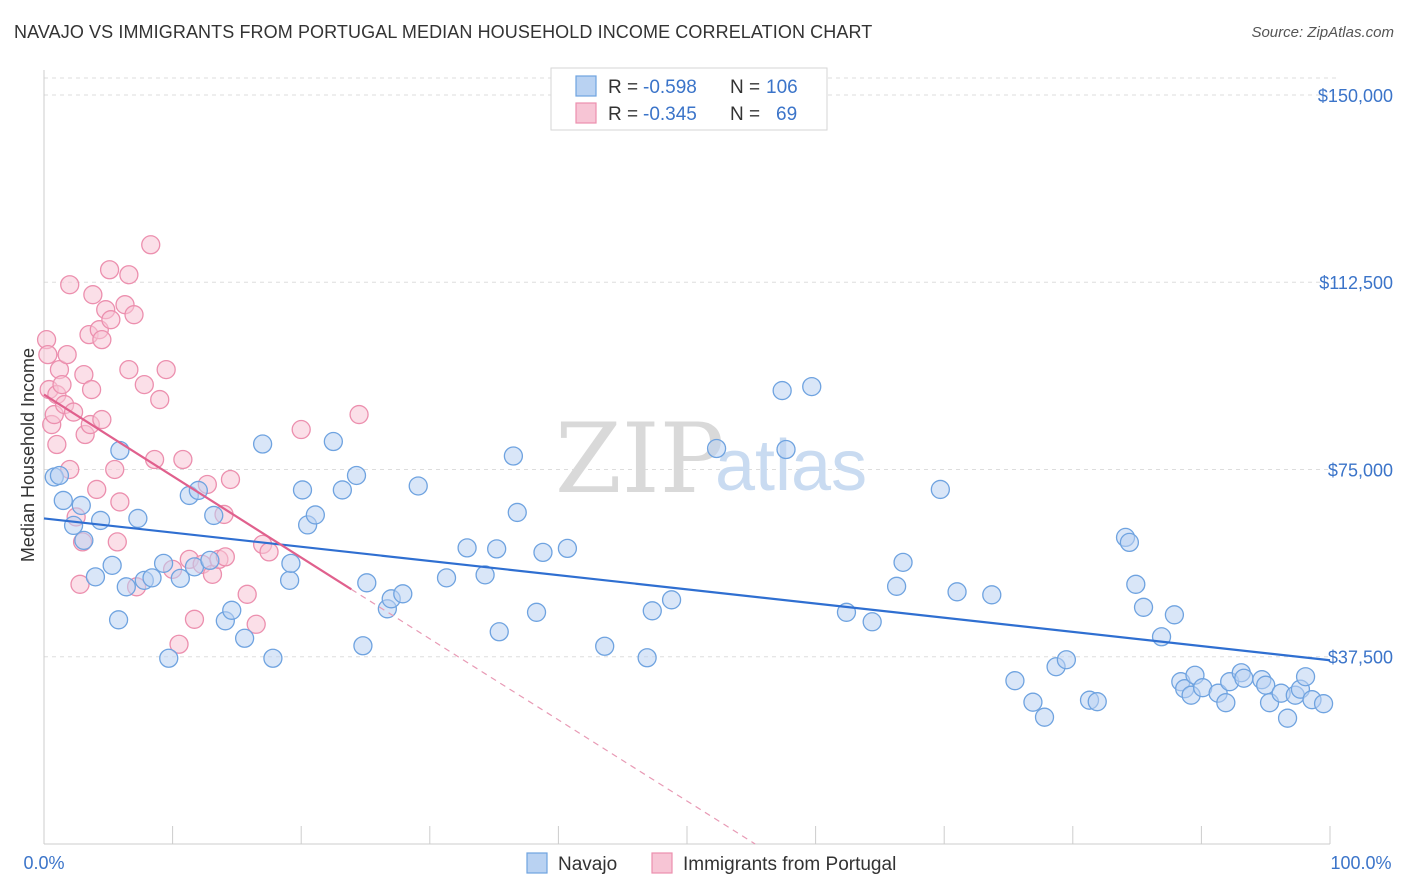  I want to click on bottom-legend-label-portugal: Immigrants from Portugal, so click(789, 864).